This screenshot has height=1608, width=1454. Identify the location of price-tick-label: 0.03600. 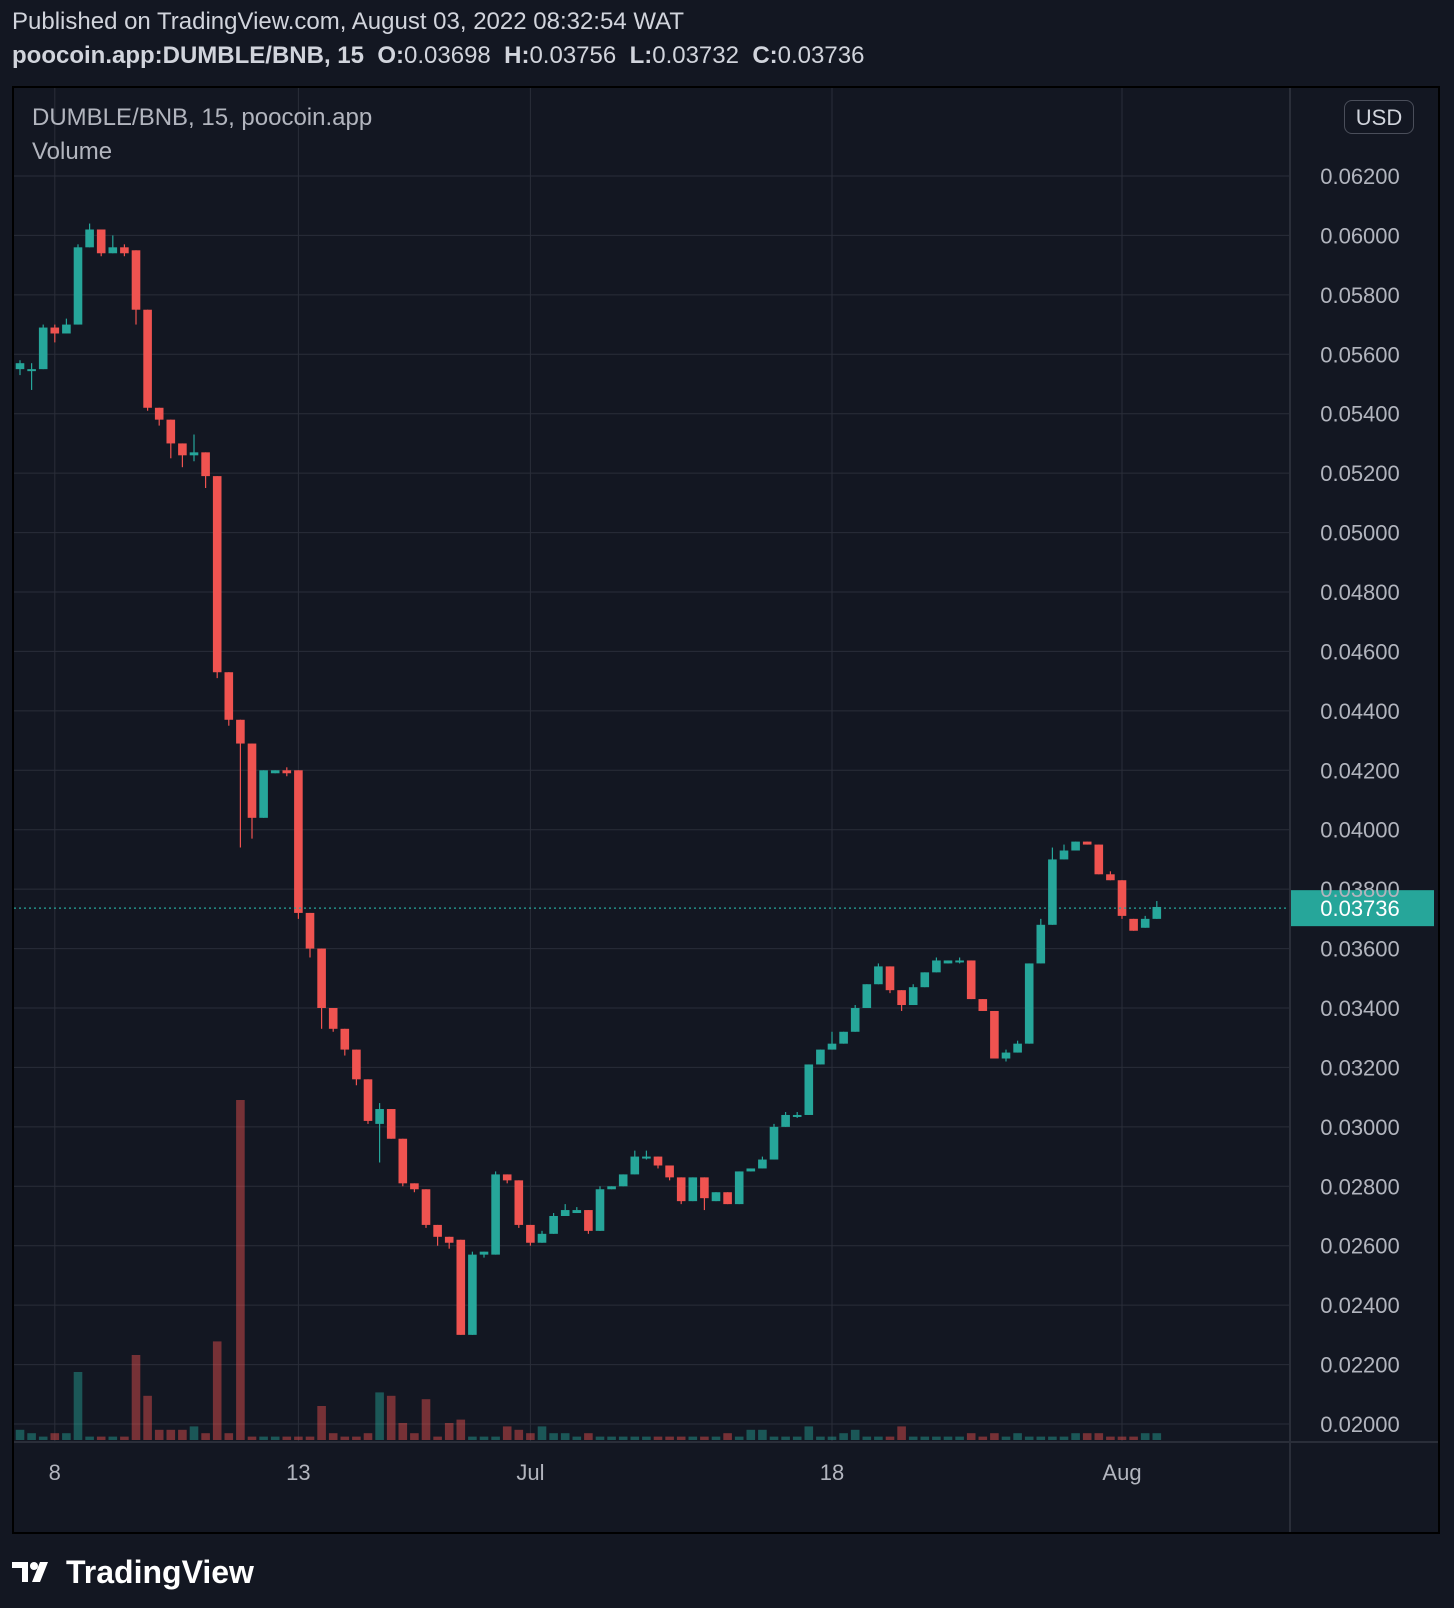
(1360, 949).